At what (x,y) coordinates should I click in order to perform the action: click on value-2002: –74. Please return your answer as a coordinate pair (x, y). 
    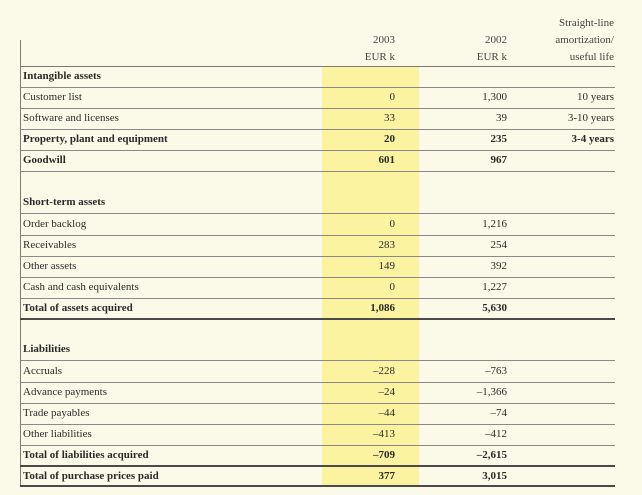
    Looking at the image, I should click on (499, 413).